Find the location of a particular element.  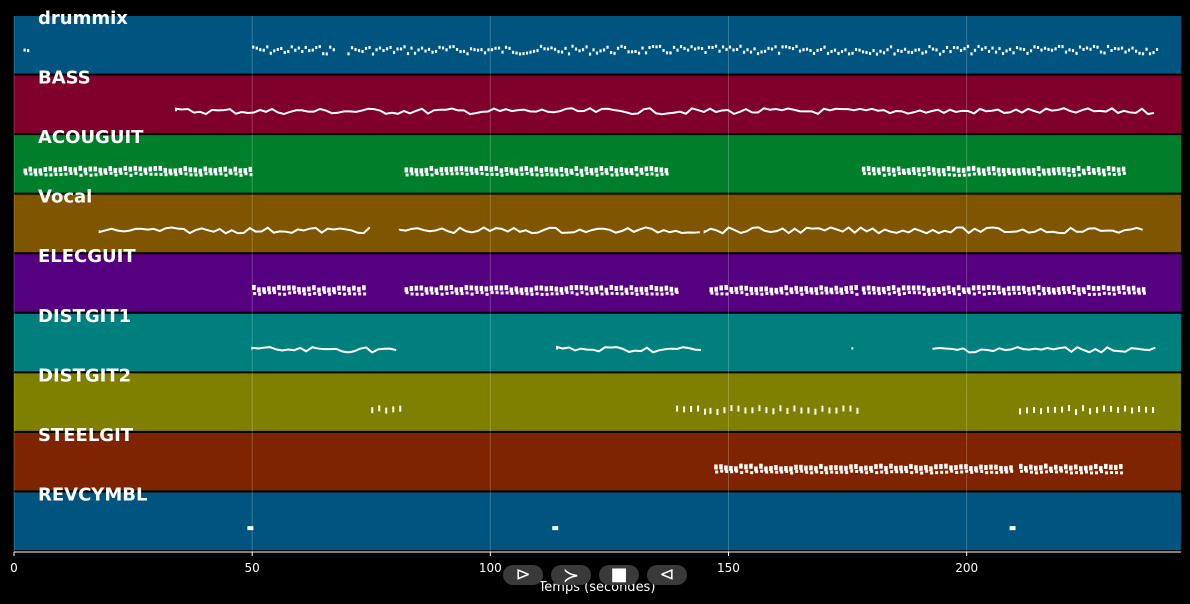

track-label-distgit2: DISTGIT2 is located at coordinates (84, 375).